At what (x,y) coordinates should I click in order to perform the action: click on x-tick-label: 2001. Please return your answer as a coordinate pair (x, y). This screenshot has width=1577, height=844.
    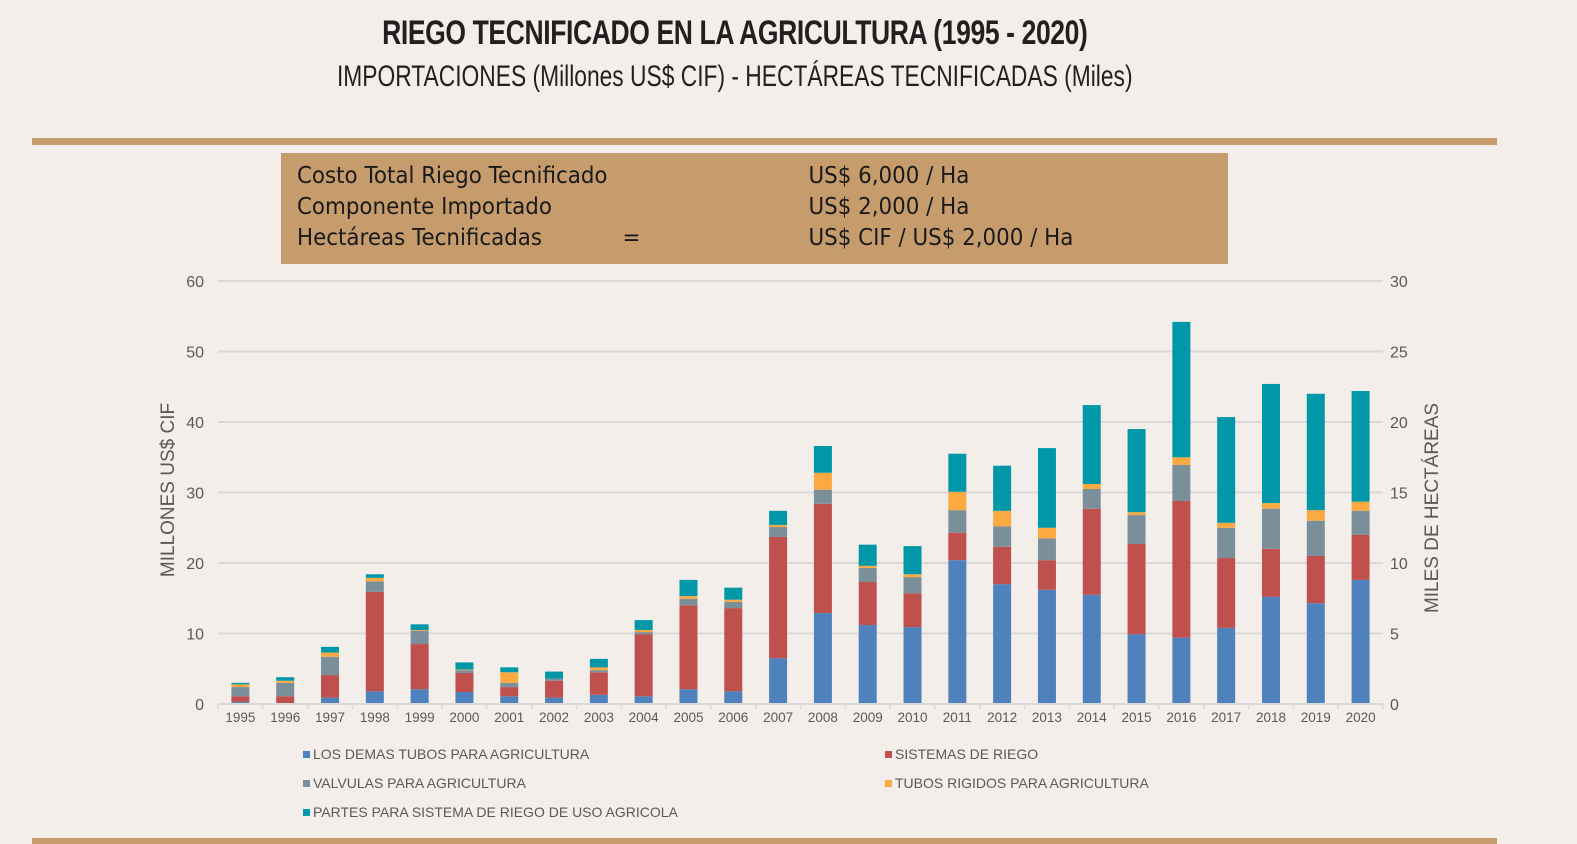
    Looking at the image, I should click on (509, 717).